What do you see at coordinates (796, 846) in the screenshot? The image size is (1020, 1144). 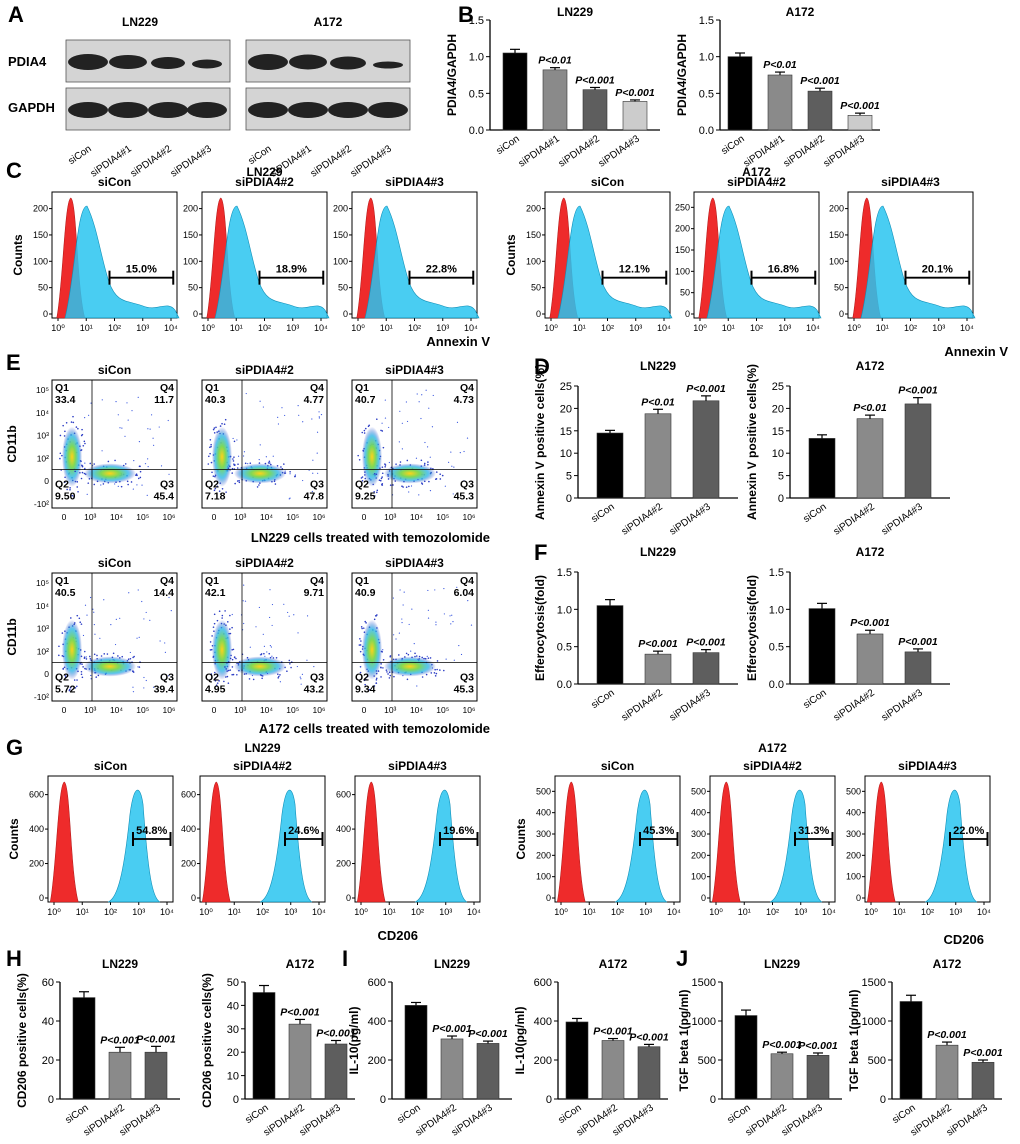 I see `stained-histogram` at bounding box center [796, 846].